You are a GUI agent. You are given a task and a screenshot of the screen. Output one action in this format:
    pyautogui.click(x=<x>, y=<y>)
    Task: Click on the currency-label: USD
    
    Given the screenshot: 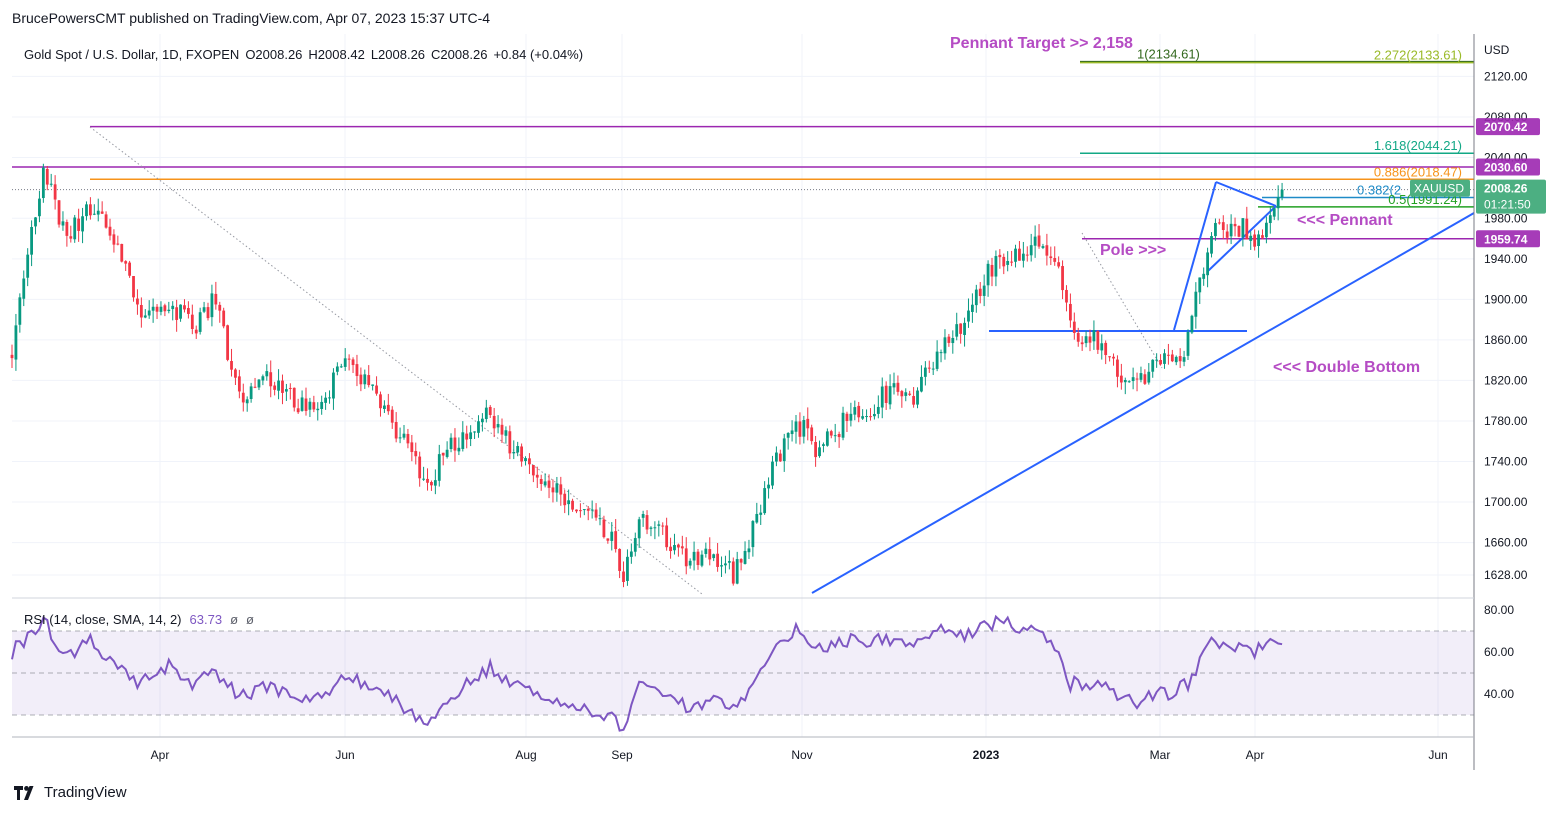 What is the action you would take?
    pyautogui.click(x=1497, y=50)
    